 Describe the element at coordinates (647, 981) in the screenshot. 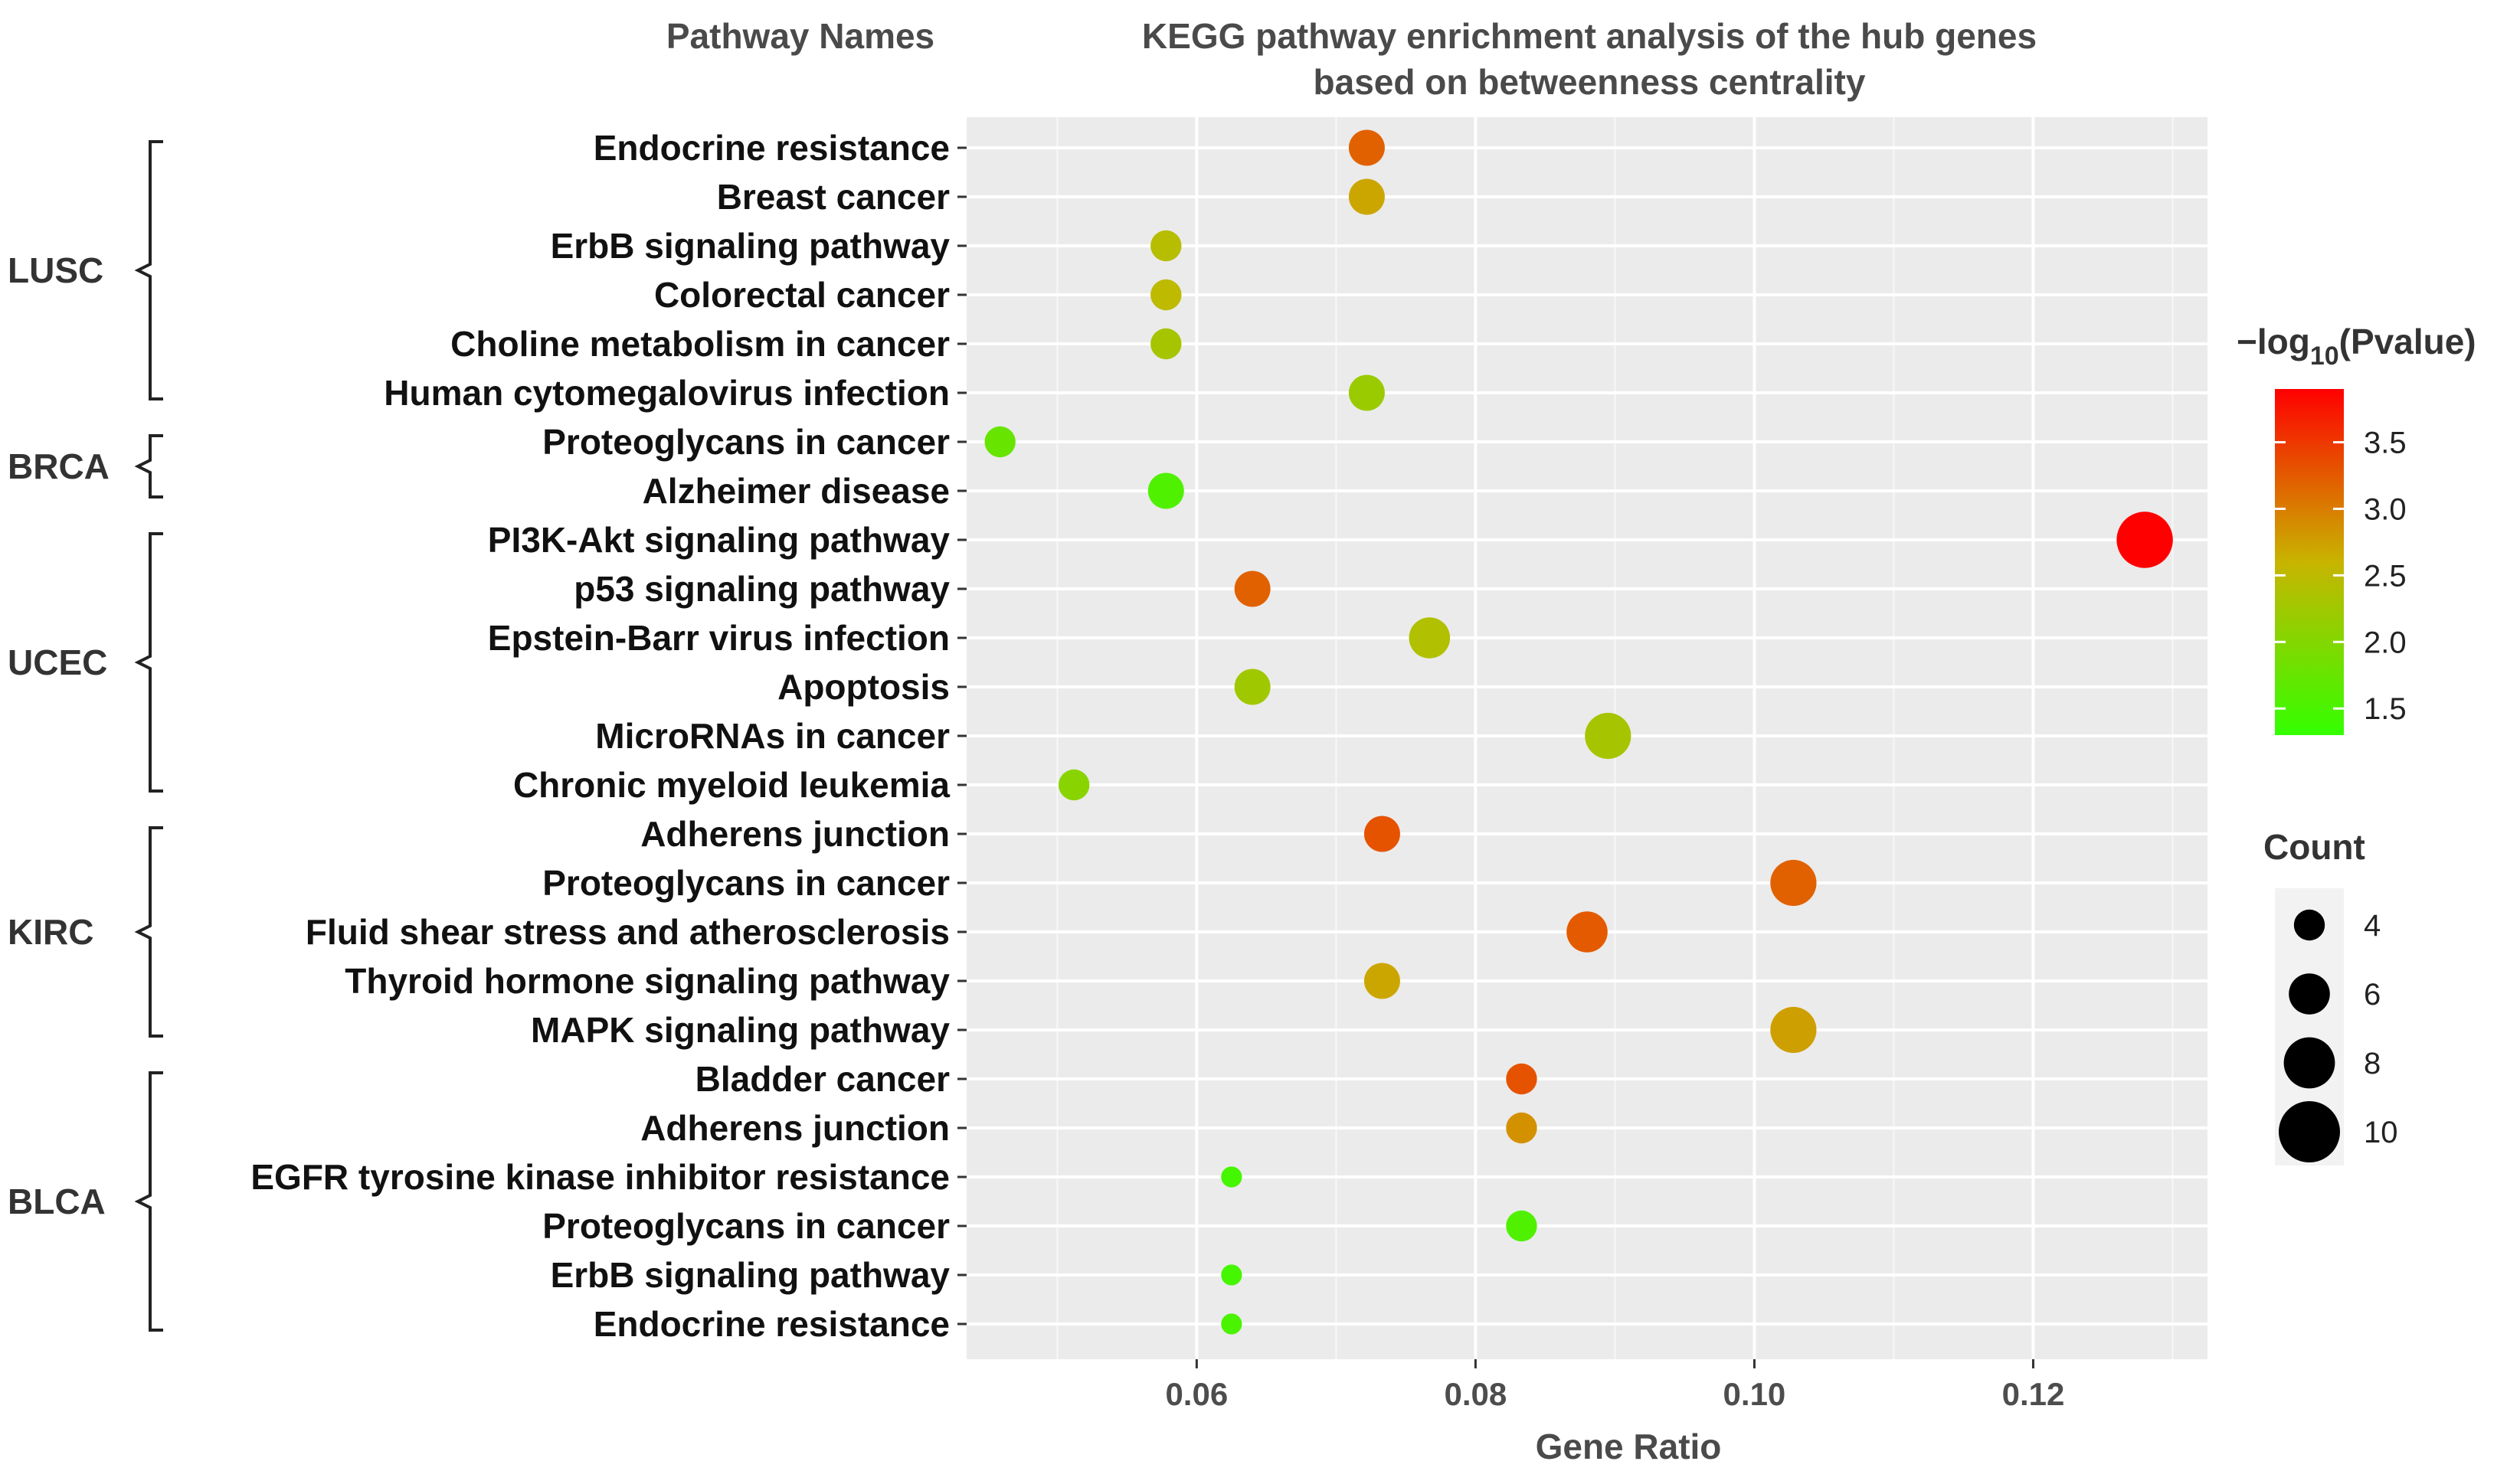

I see `pathway-label: Thyroid hormone signaling pathway` at that location.